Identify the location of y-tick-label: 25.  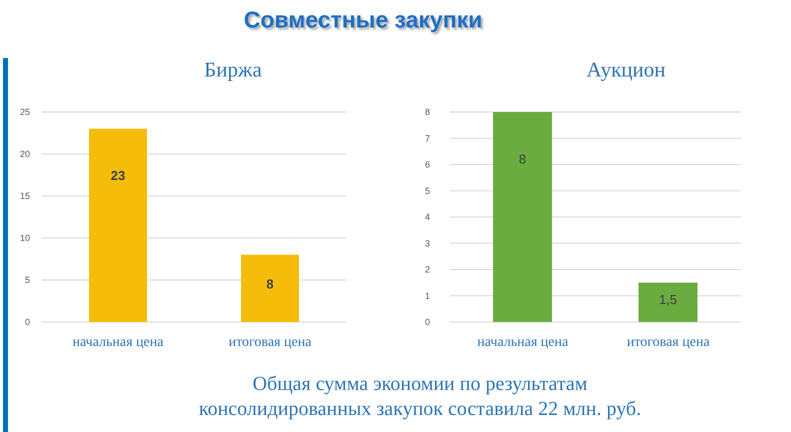
(25, 112).